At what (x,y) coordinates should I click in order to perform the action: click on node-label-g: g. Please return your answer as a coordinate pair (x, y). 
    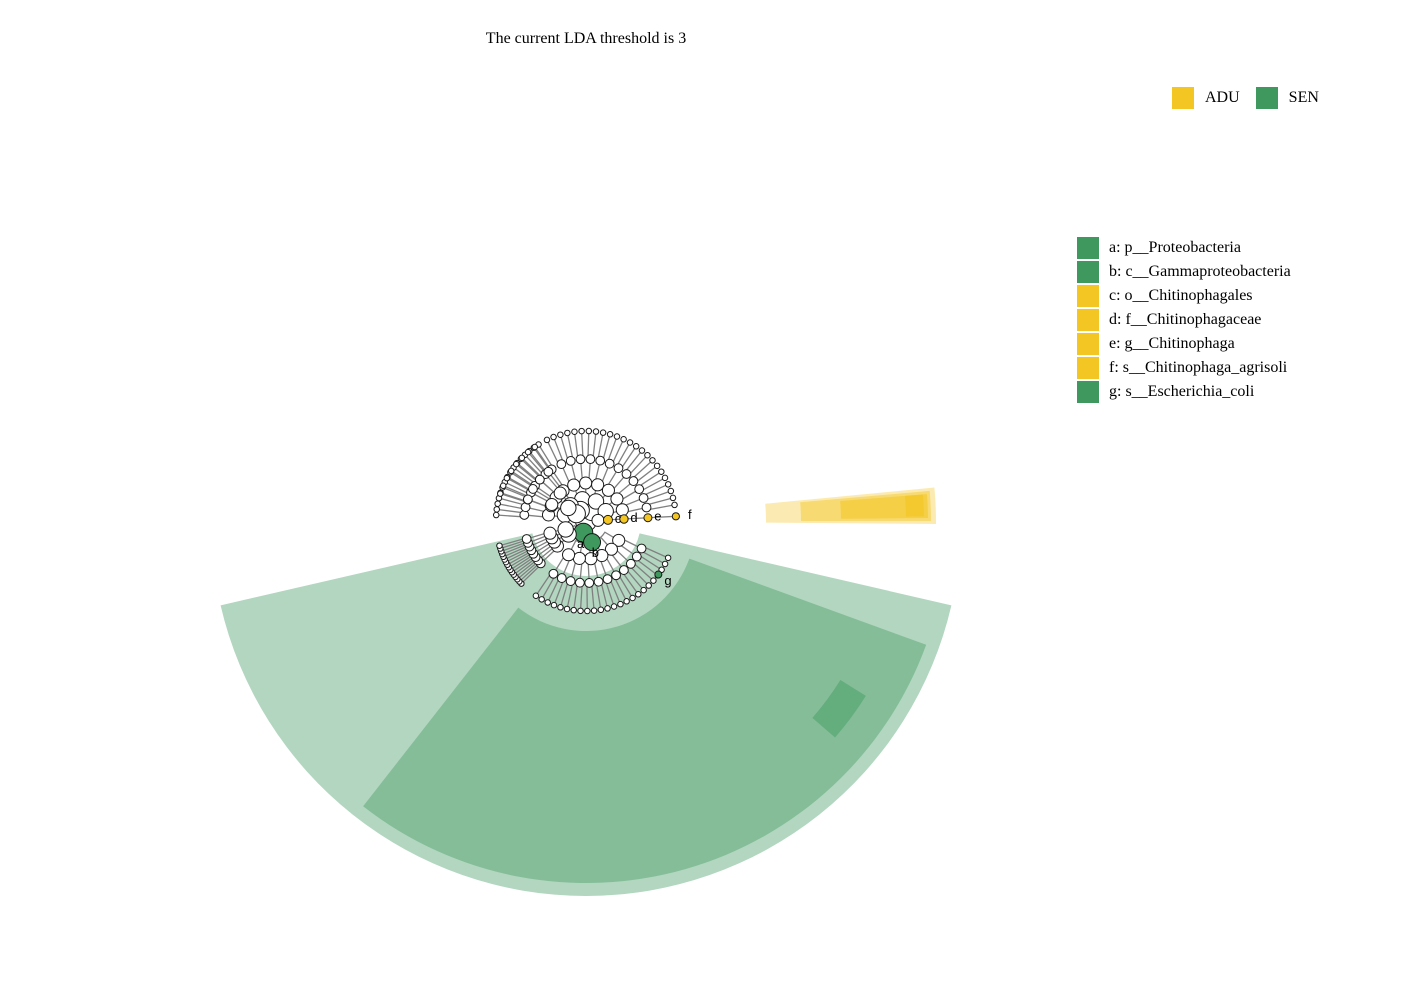
    Looking at the image, I should click on (667, 580).